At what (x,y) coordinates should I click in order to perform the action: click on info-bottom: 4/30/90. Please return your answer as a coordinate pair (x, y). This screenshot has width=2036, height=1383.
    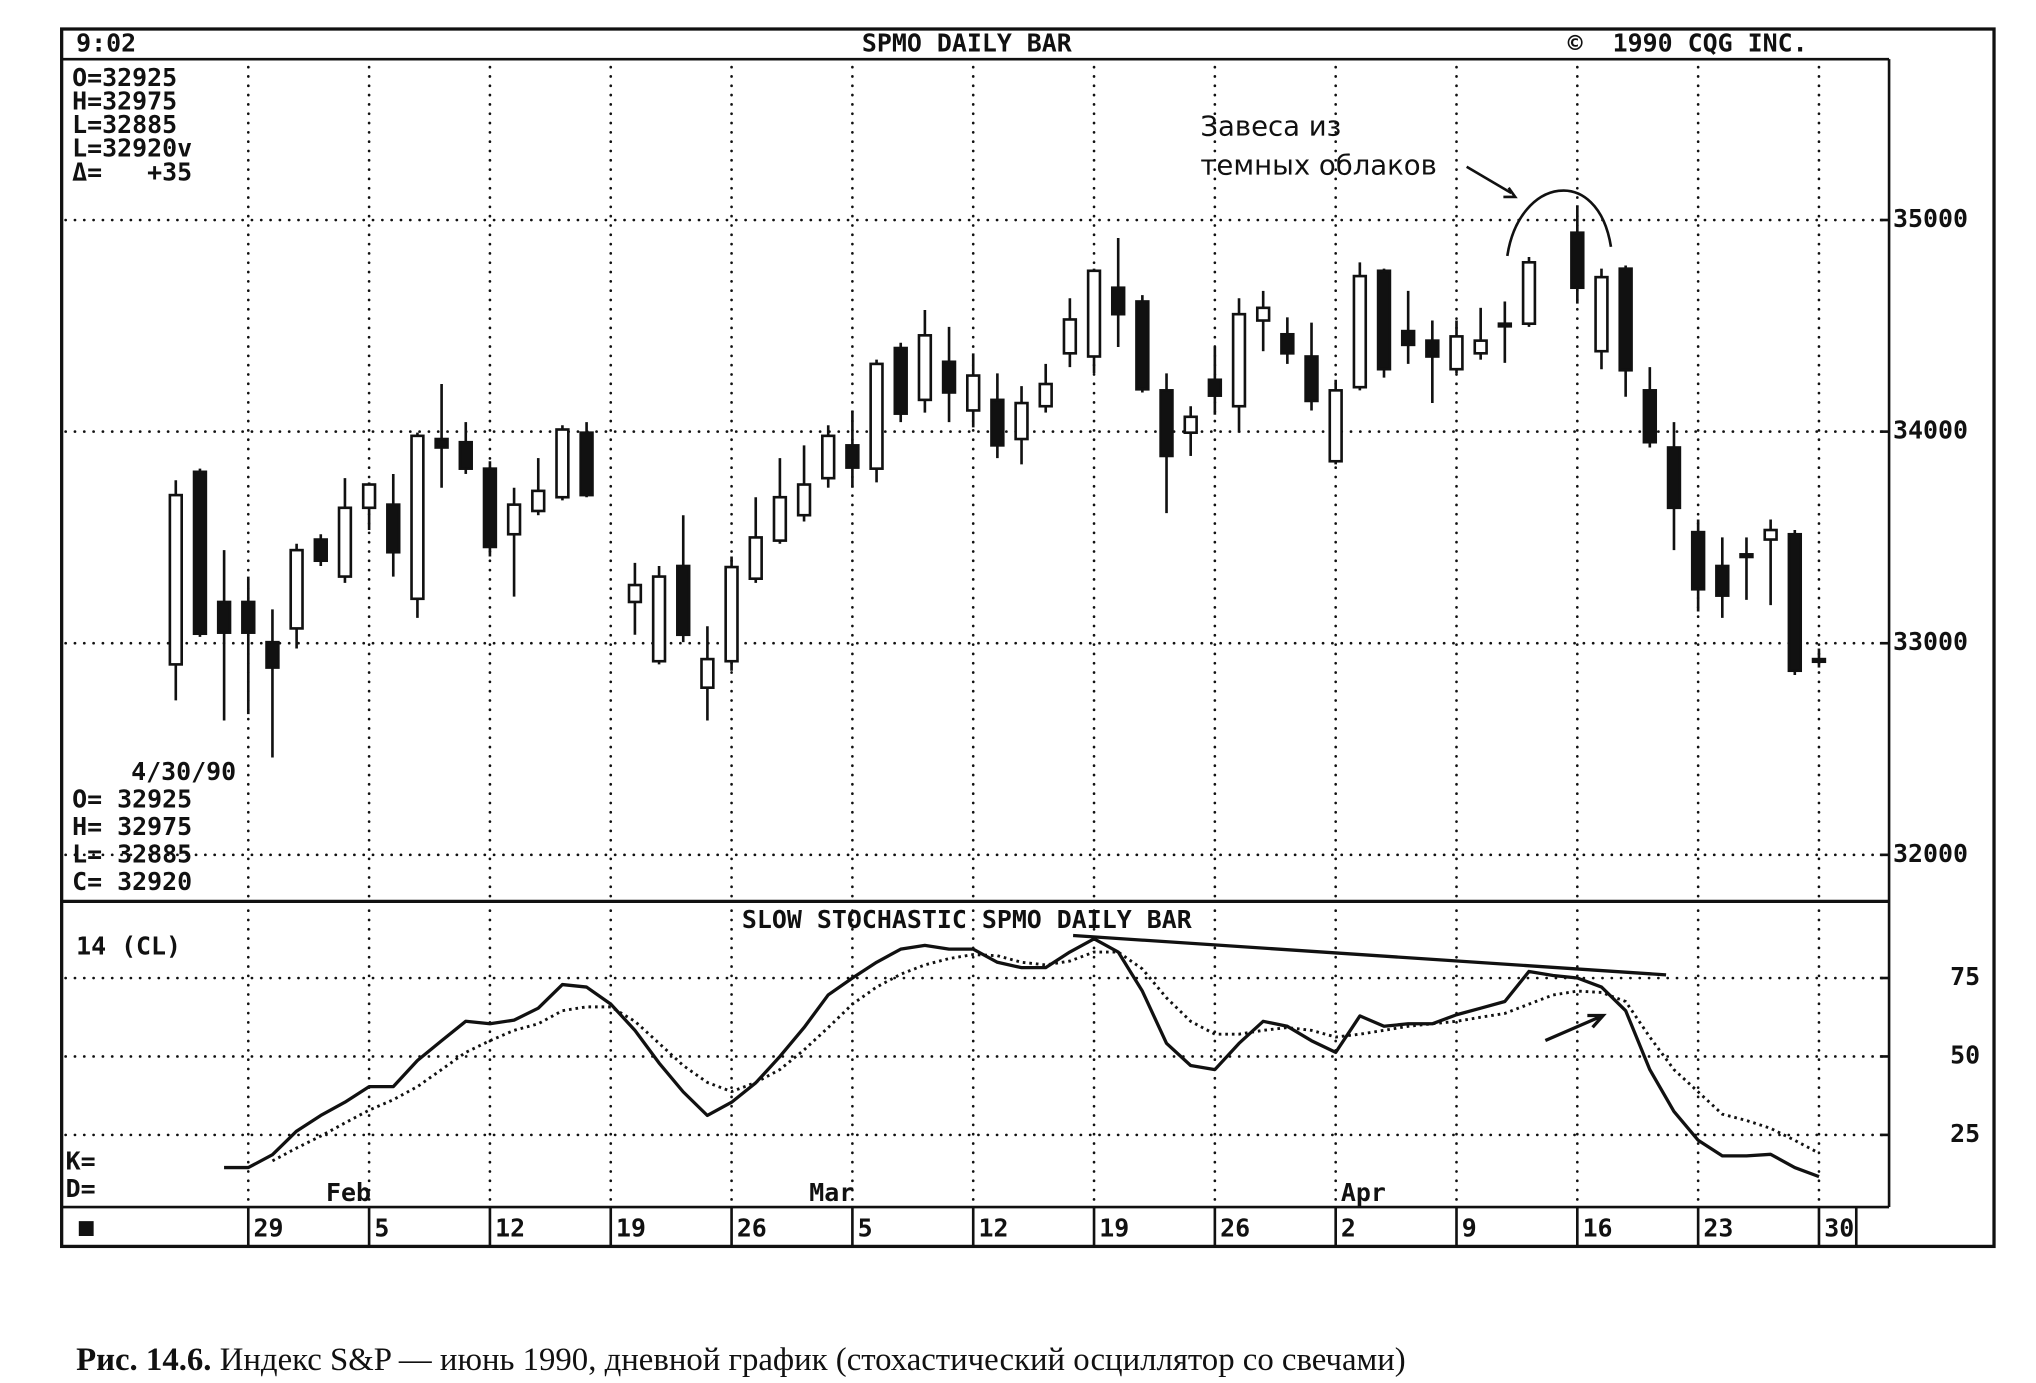
    Looking at the image, I should click on (183, 771).